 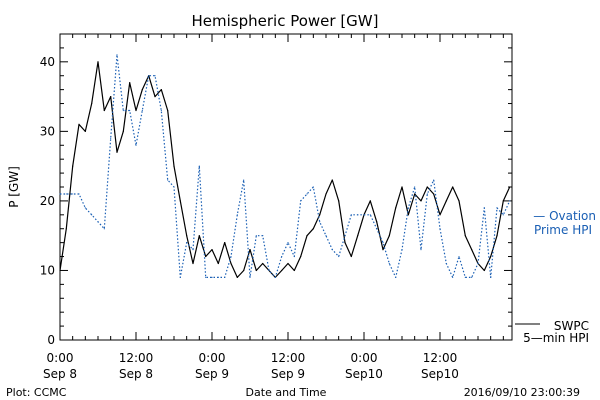 What do you see at coordinates (47, 62) in the screenshot?
I see `y-tick-label: 40` at bounding box center [47, 62].